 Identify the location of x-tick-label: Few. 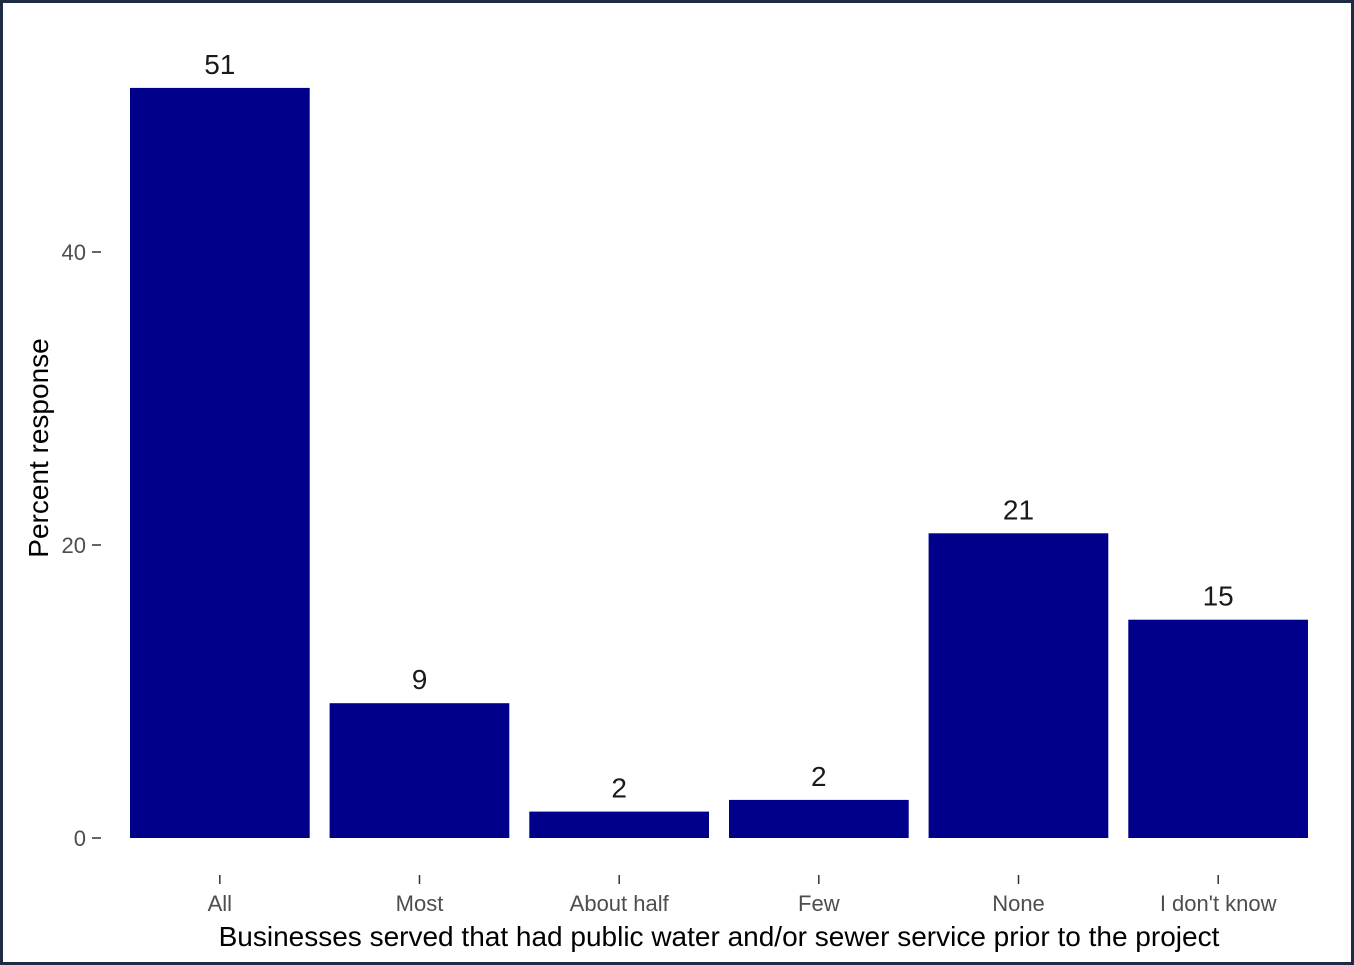
(819, 903).